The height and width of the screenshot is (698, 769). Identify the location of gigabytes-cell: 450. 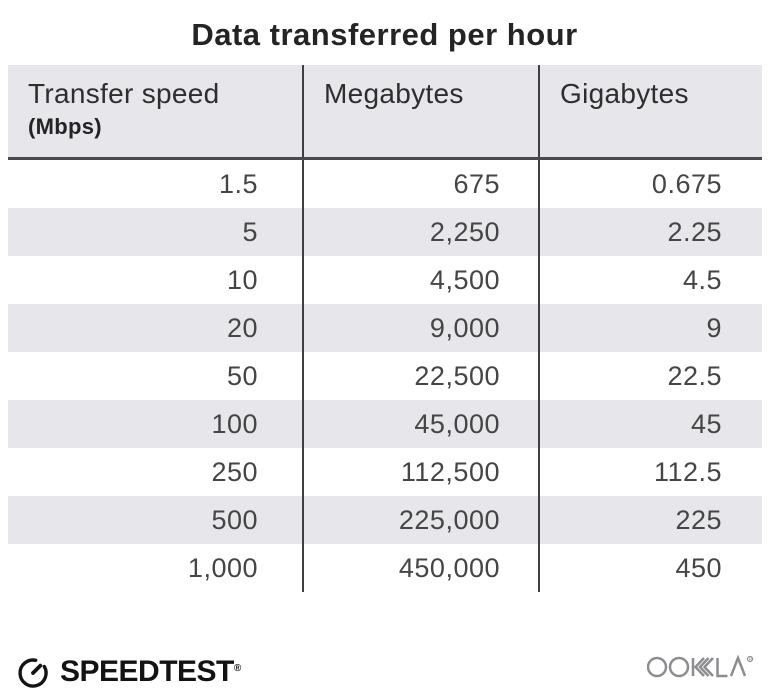
(650, 568).